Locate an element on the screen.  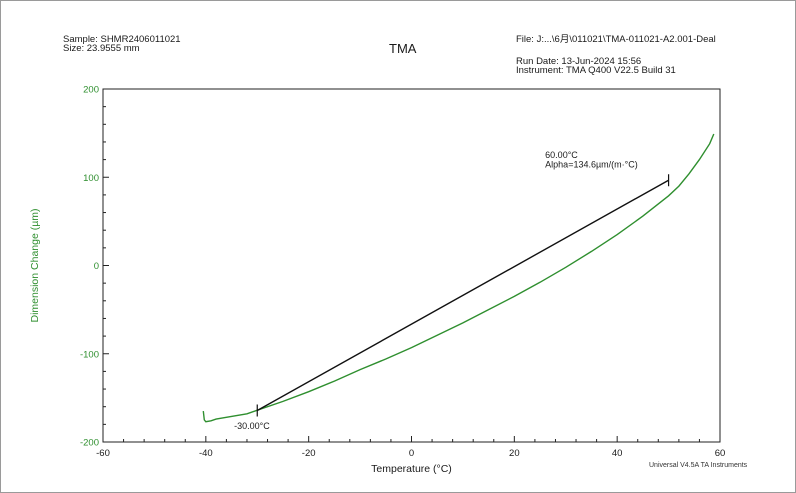
run-date-label: Run Date: 13-Jun-2024 15:56 is located at coordinates (579, 61).